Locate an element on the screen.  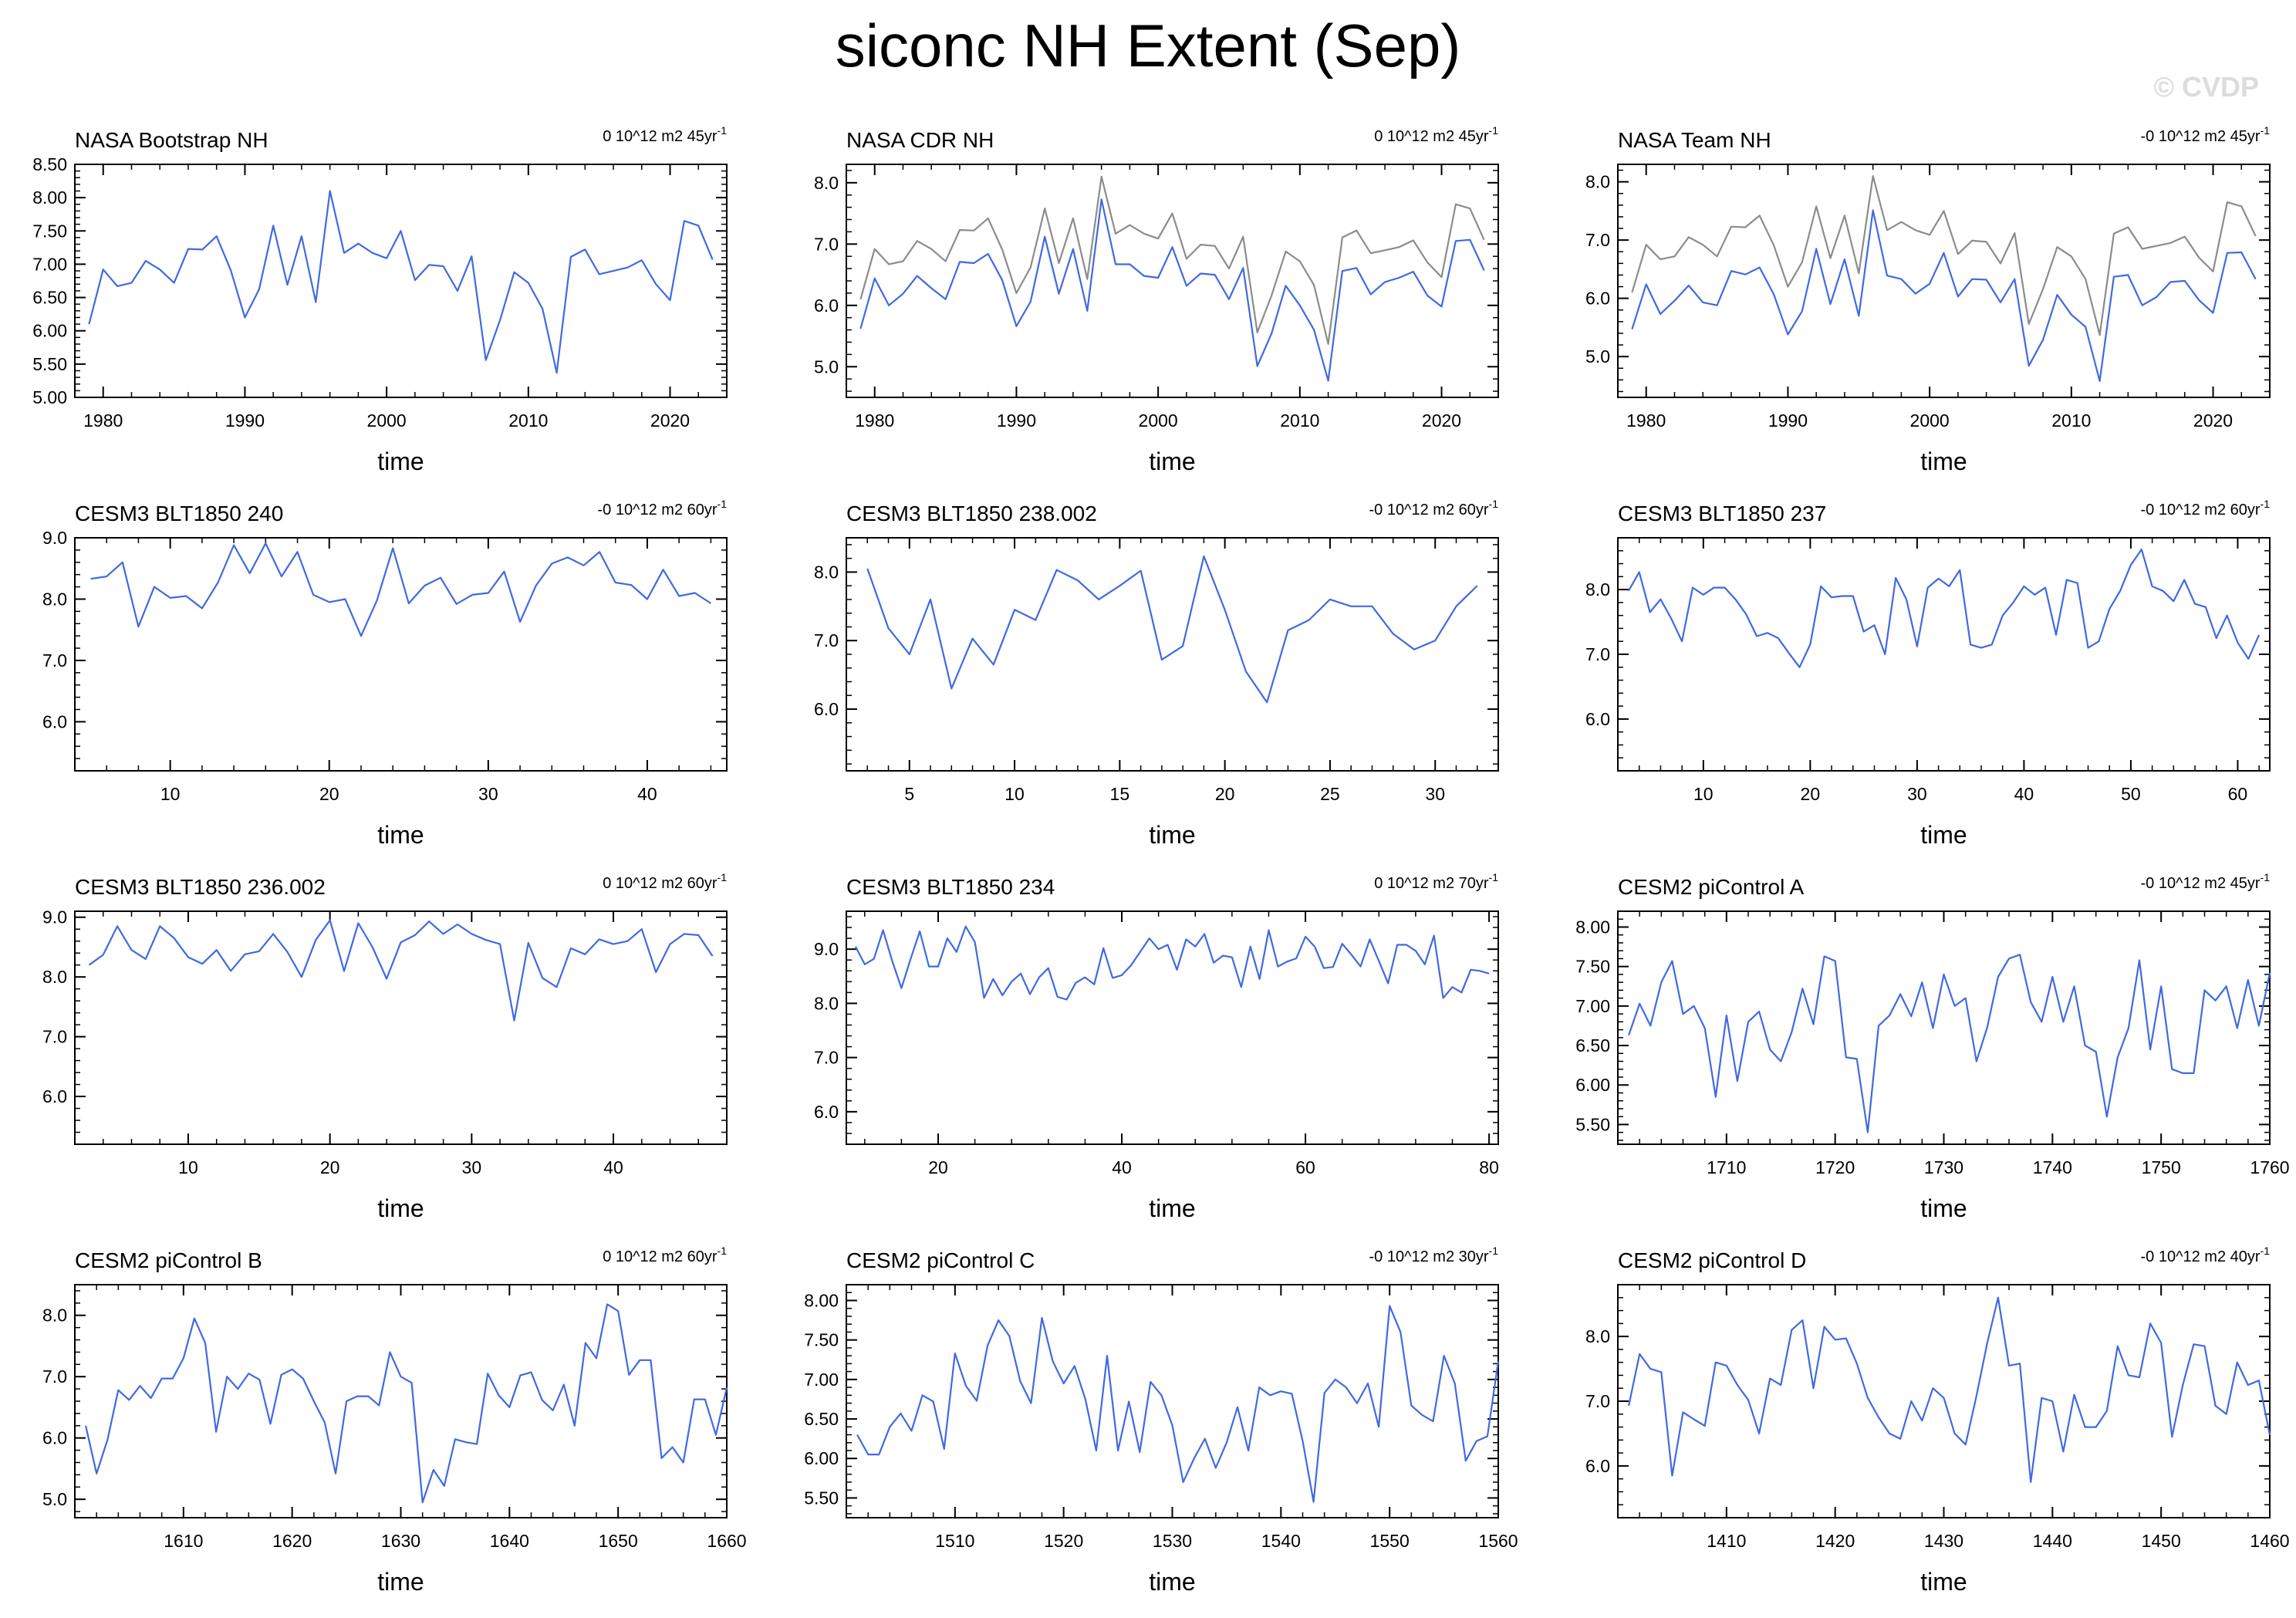
x-tick-label: 1980 is located at coordinates (1646, 421).